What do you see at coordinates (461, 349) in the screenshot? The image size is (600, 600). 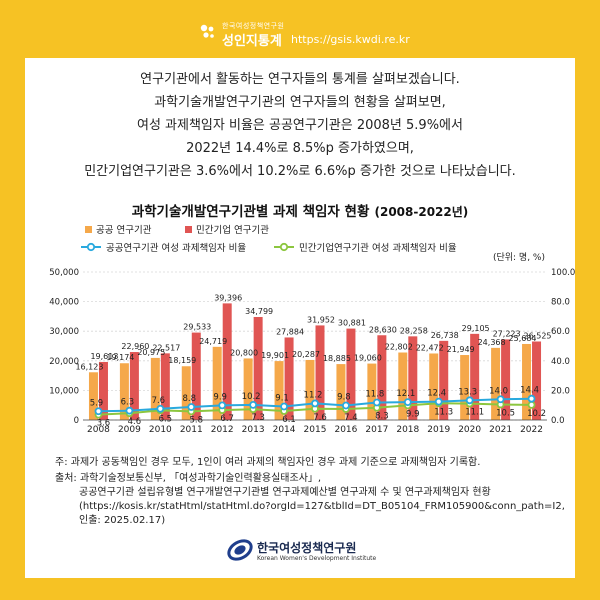 I see `bar-label-public: 21,949` at bounding box center [461, 349].